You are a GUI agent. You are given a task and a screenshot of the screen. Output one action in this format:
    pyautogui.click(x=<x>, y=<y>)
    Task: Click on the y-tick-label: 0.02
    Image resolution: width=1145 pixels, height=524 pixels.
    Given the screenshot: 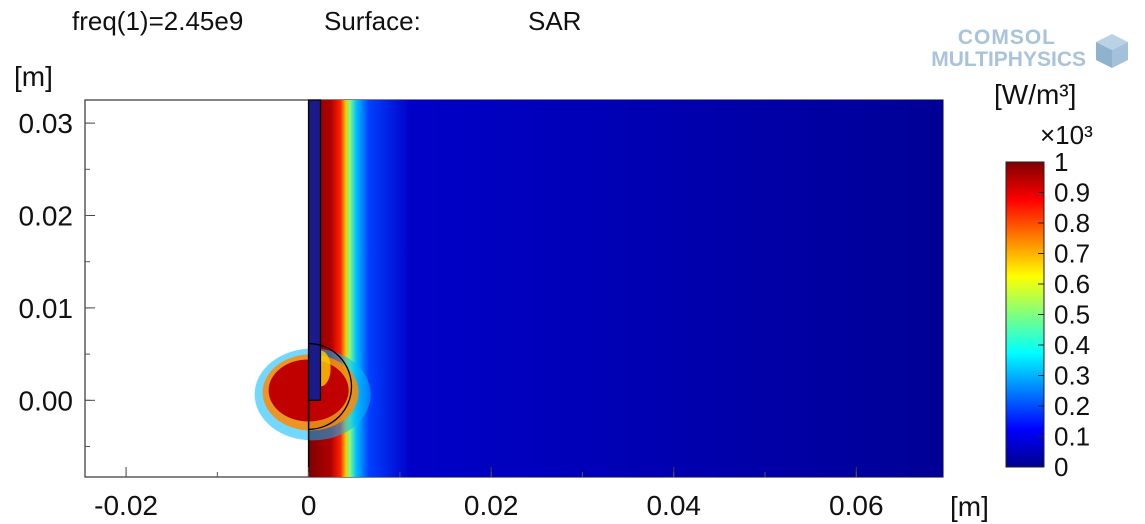 What is the action you would take?
    pyautogui.click(x=46, y=216)
    